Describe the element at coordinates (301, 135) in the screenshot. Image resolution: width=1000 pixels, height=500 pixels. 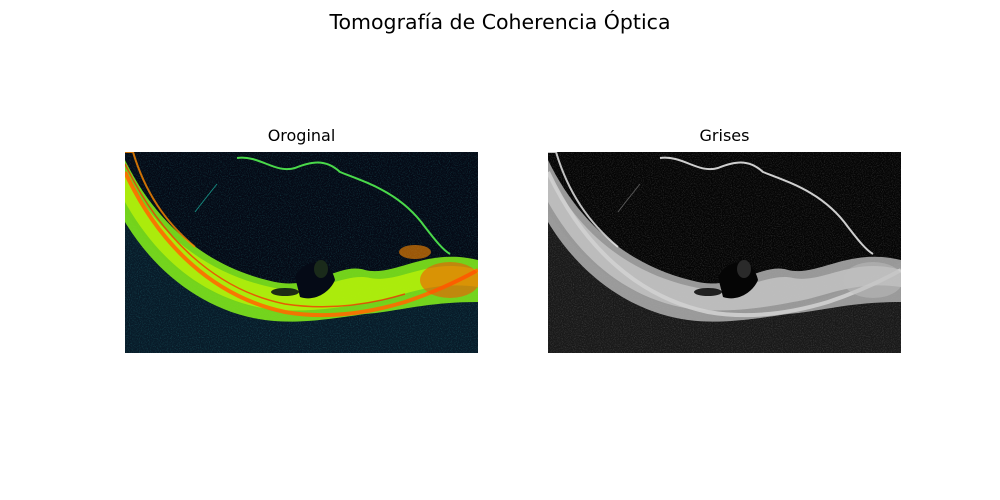
I see `panel-title-original: Oroginal` at that location.